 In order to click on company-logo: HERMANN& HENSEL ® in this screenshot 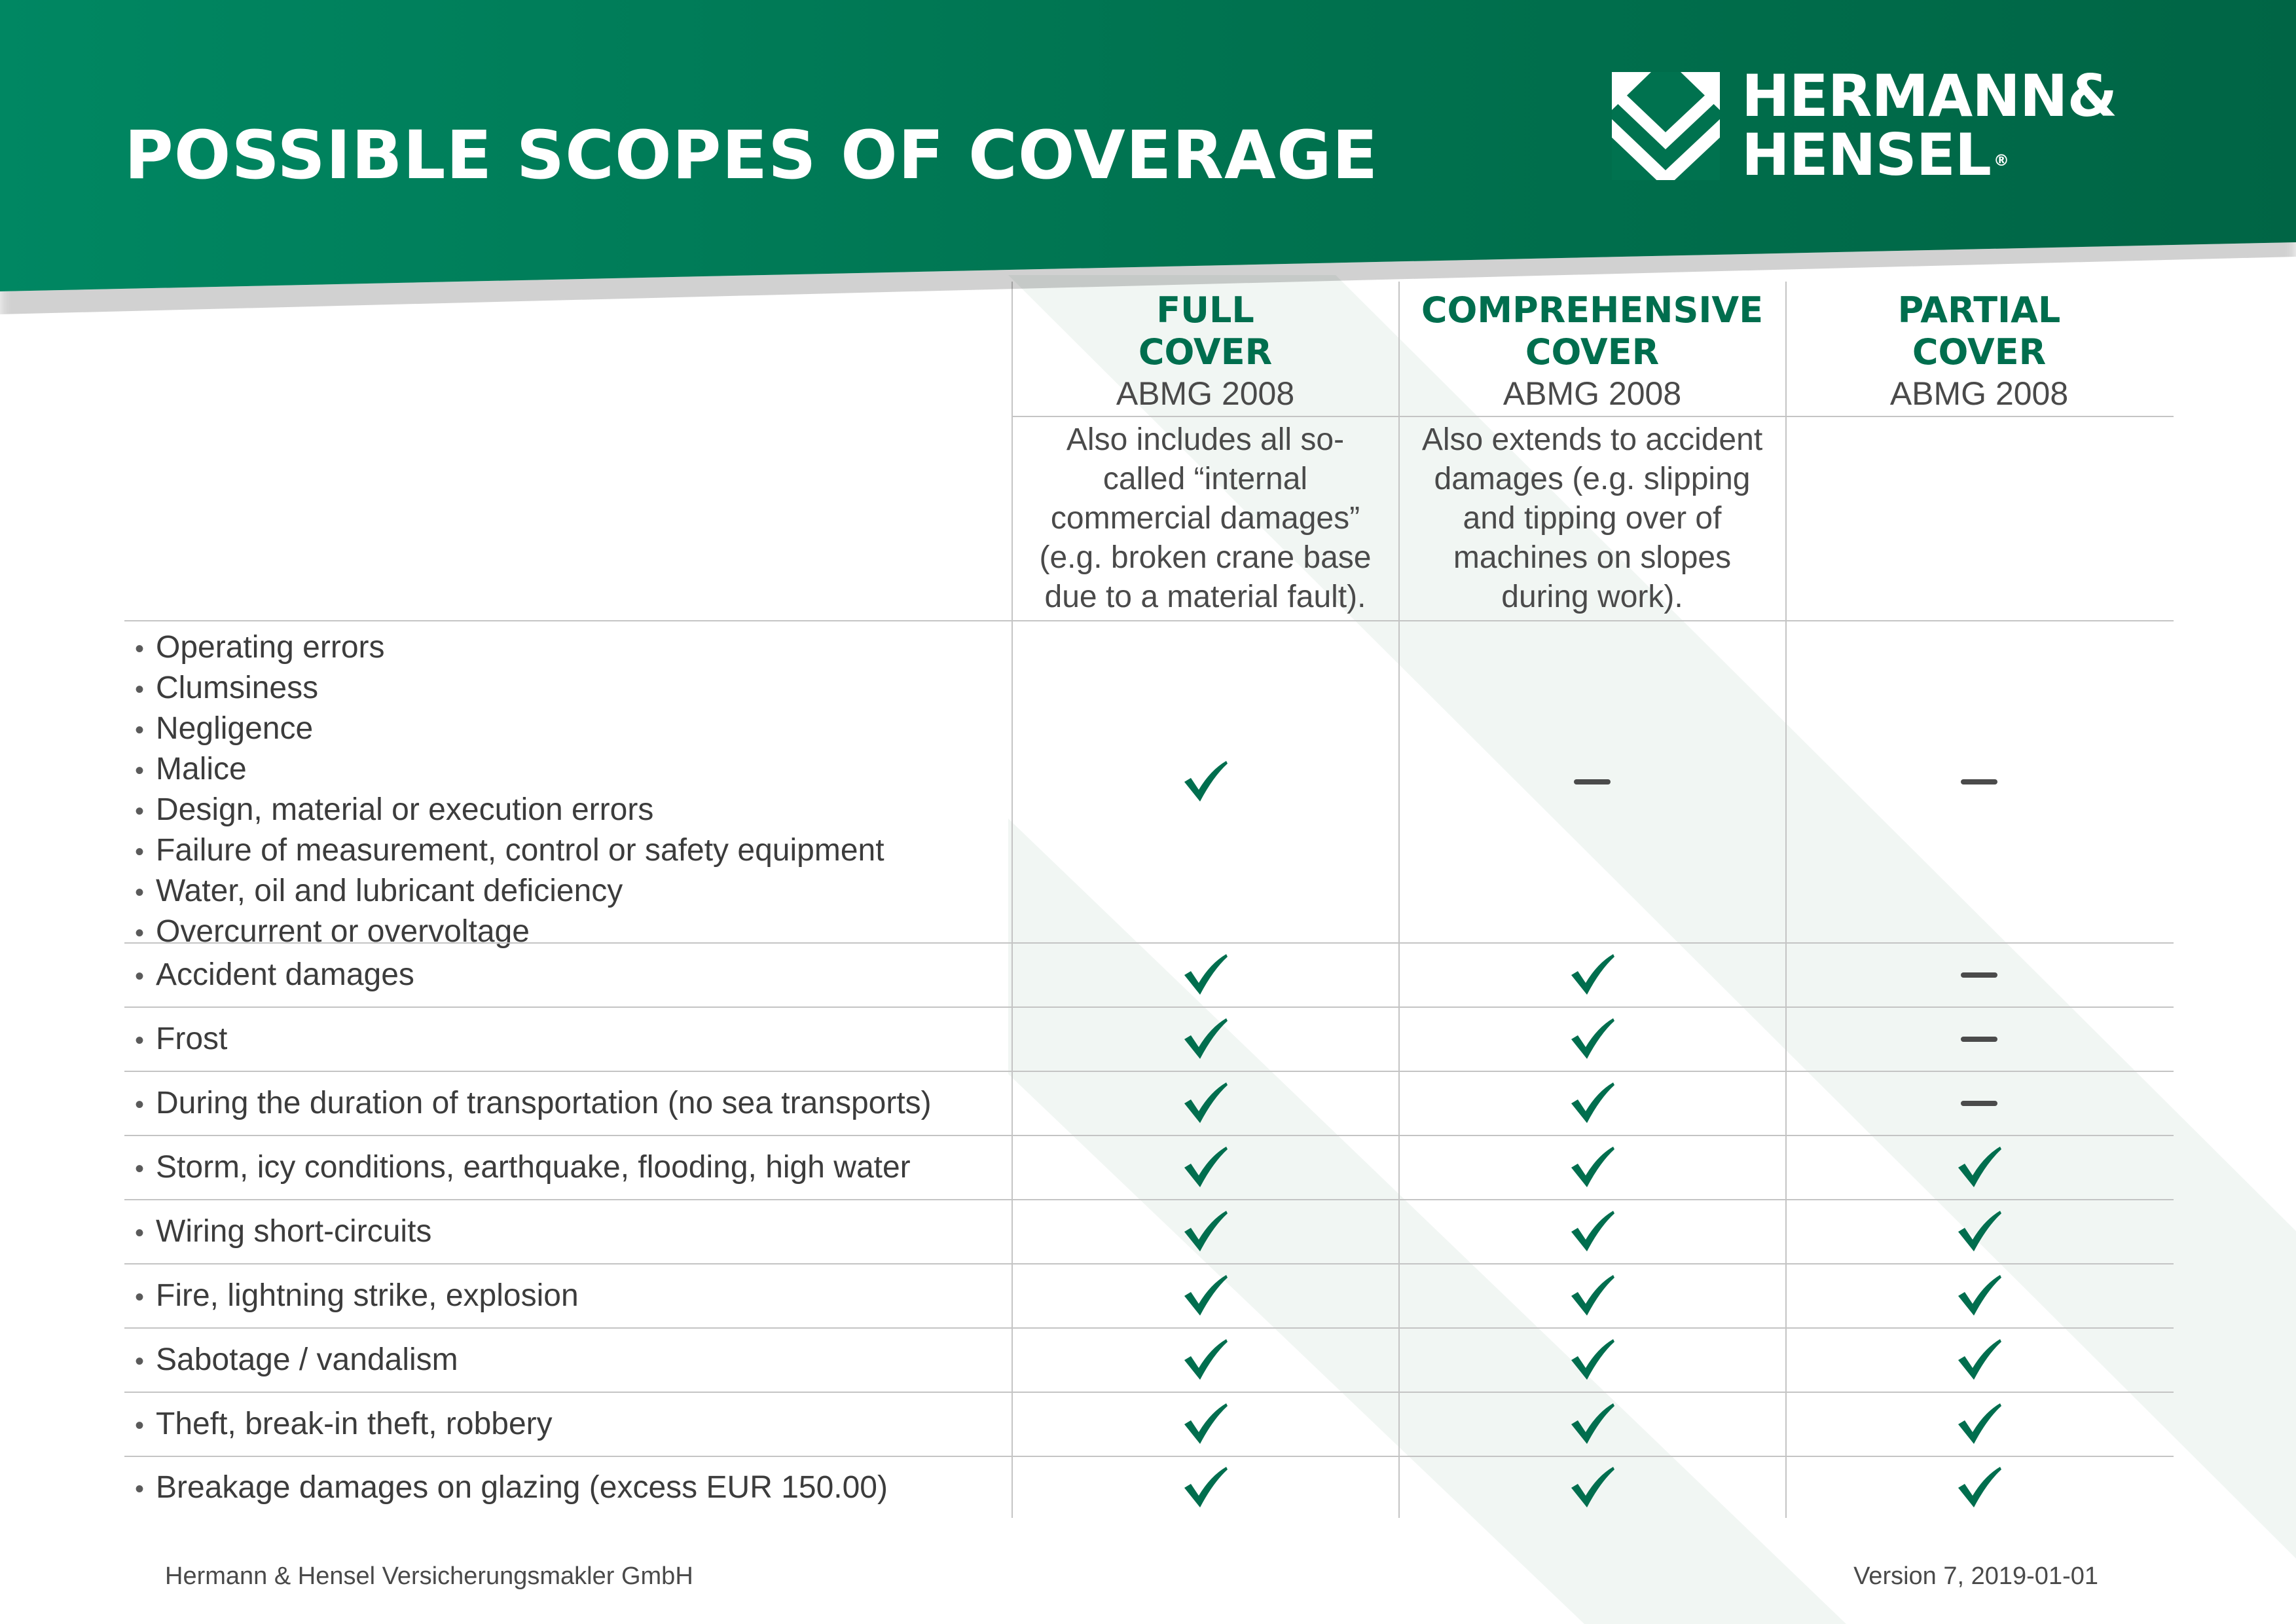, I will do `click(1900, 126)`.